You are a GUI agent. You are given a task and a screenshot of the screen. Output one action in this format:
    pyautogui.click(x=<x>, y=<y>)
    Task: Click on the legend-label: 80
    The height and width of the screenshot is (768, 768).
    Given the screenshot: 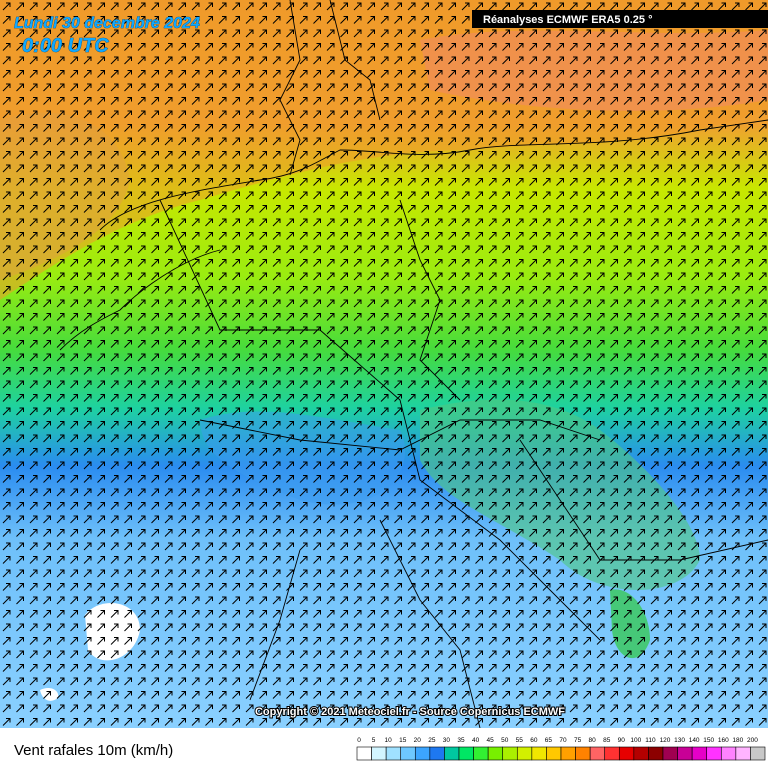 What is the action you would take?
    pyautogui.click(x=593, y=740)
    